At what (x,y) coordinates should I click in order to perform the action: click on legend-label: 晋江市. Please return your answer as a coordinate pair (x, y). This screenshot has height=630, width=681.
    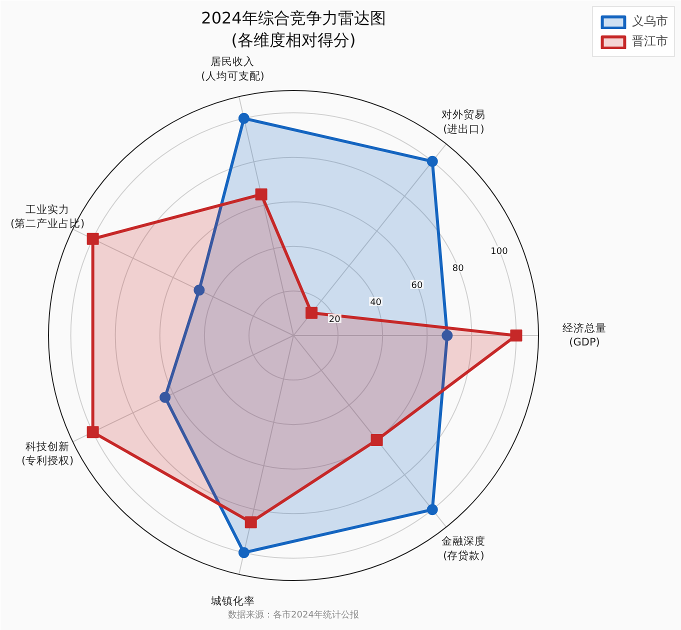
    Looking at the image, I should click on (650, 41).